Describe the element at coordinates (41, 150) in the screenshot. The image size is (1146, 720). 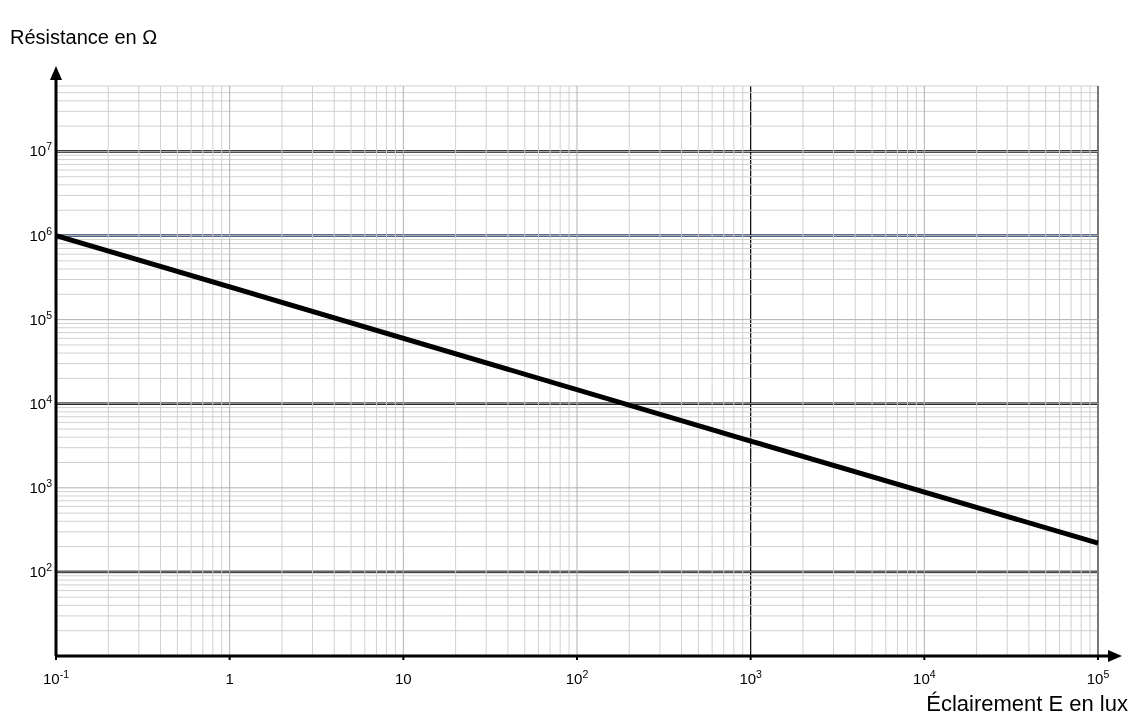
I see `y-tick-label: 10$^{7}$` at that location.